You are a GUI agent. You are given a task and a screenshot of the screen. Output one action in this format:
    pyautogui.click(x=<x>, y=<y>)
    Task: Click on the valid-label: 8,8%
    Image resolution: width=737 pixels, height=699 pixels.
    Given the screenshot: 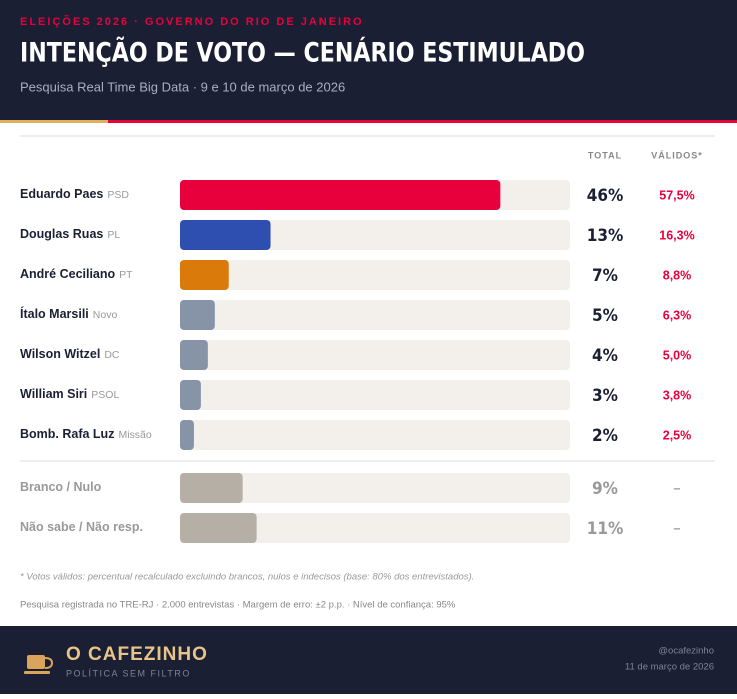 What is the action you would take?
    pyautogui.click(x=677, y=275)
    